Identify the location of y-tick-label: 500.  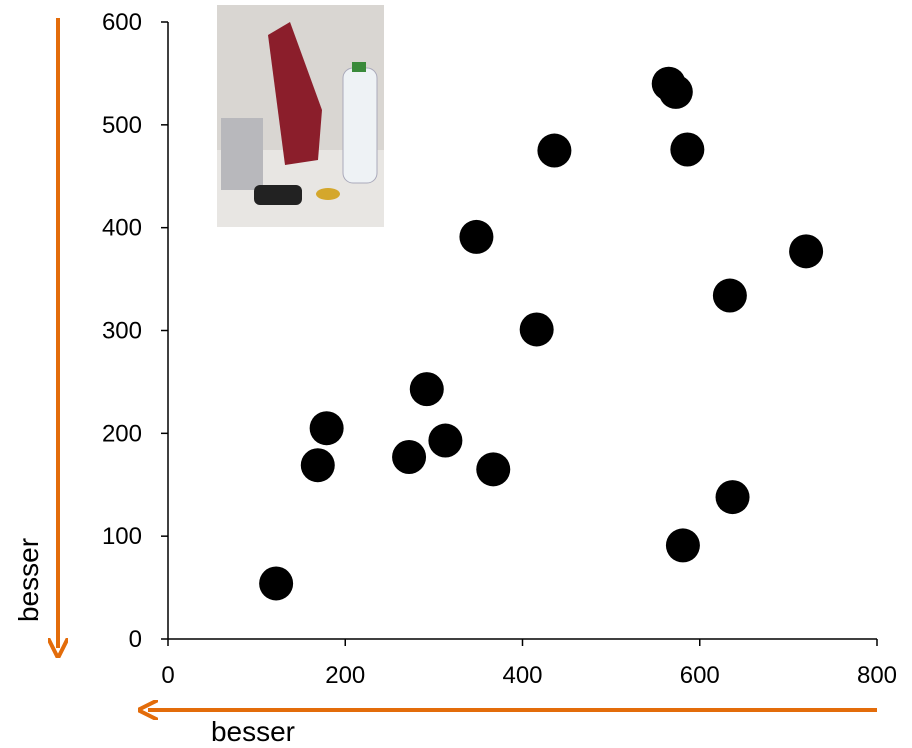
(122, 125).